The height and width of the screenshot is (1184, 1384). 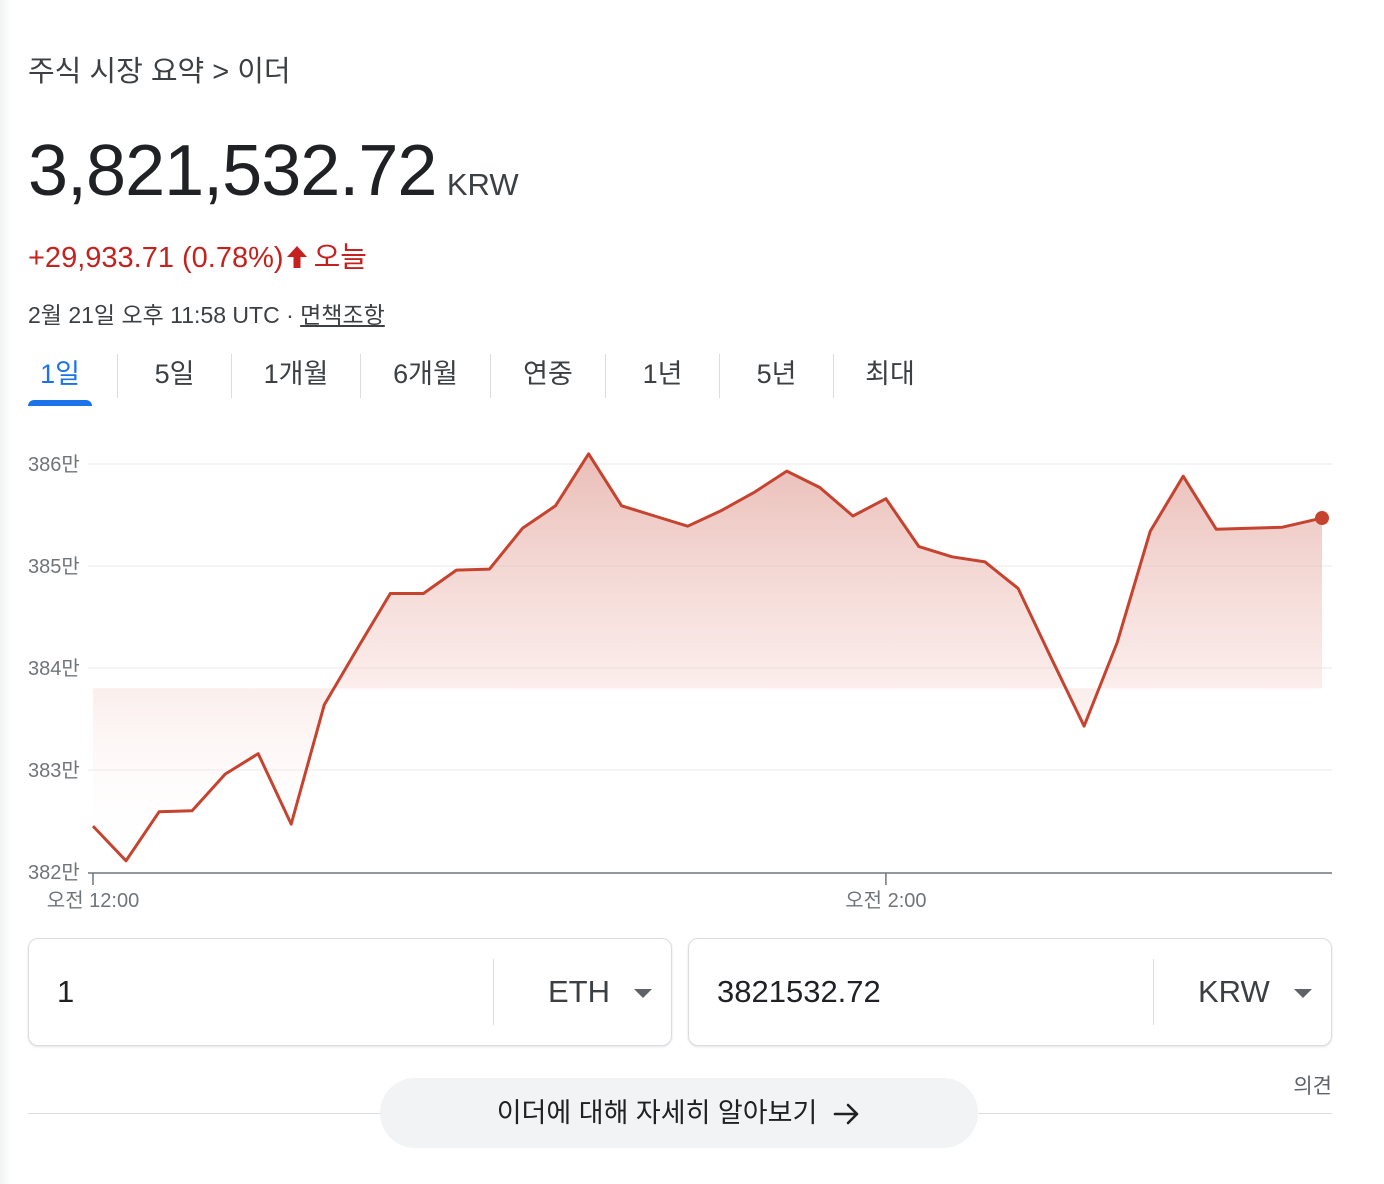 I want to click on tab-max: 최대, so click(x=890, y=376).